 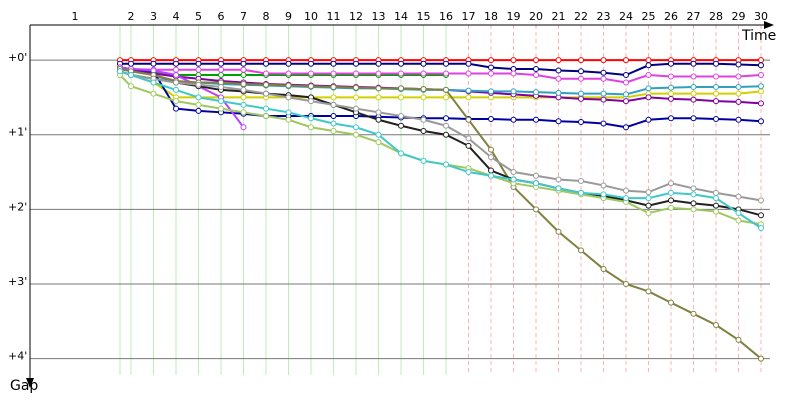 What do you see at coordinates (379, 16) in the screenshot?
I see `x-tick-label: 13` at bounding box center [379, 16].